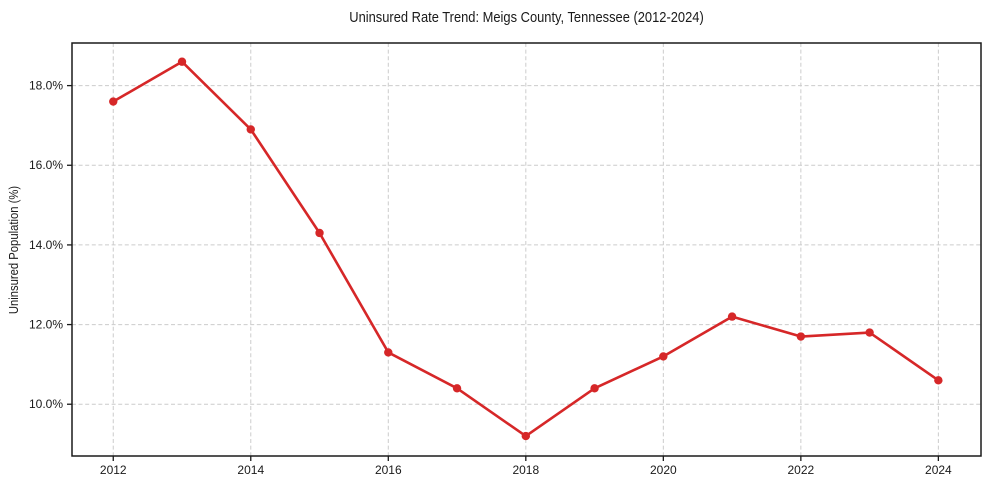 The width and height of the screenshot is (989, 495). I want to click on x-tick-label: 2024, so click(938, 470).